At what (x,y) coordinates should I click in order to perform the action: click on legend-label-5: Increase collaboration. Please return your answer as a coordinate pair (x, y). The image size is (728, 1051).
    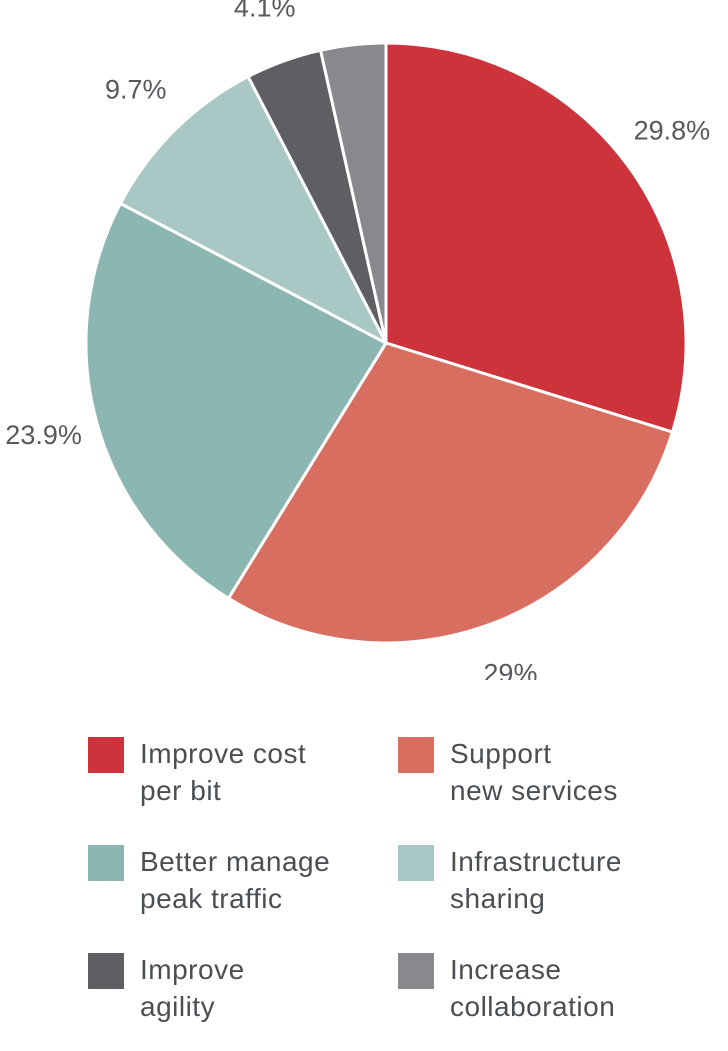
    Looking at the image, I should click on (533, 988).